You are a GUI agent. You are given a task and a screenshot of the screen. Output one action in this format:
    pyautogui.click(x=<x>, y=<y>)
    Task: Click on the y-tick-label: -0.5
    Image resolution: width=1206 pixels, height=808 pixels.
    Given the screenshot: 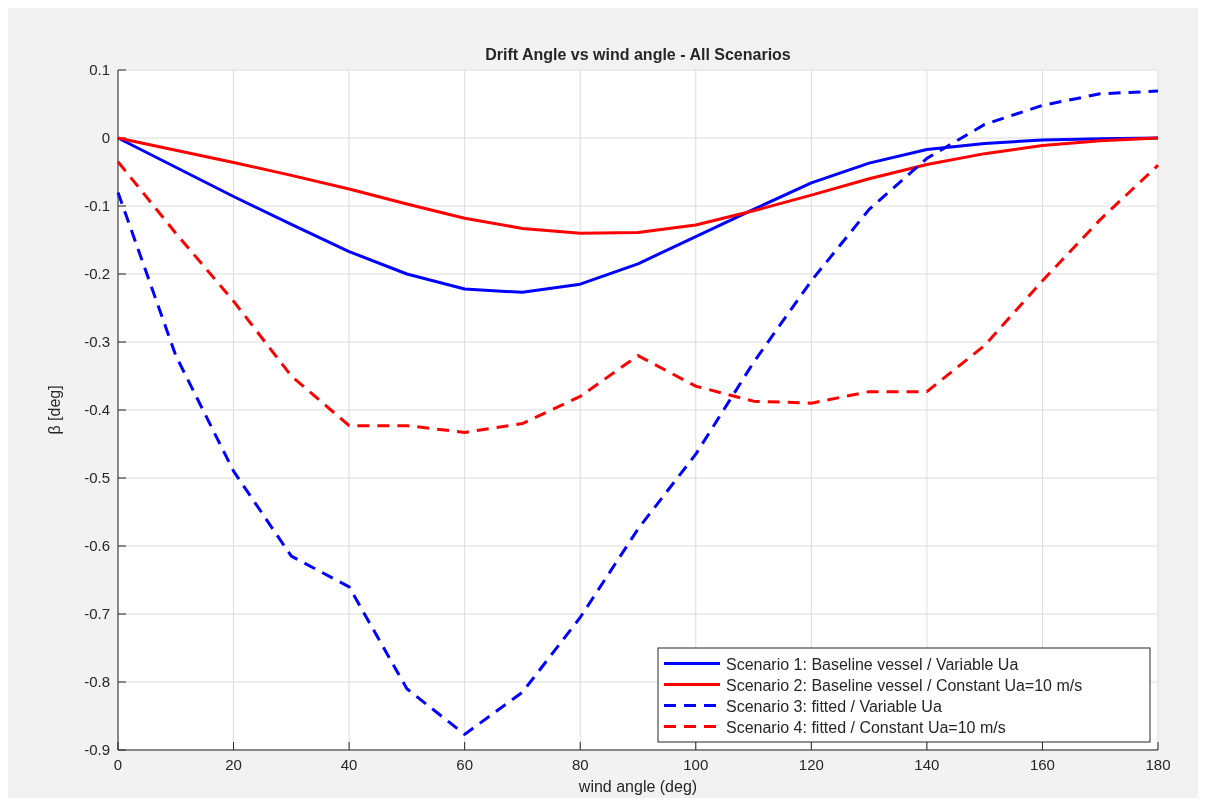 What is the action you would take?
    pyautogui.click(x=97, y=477)
    